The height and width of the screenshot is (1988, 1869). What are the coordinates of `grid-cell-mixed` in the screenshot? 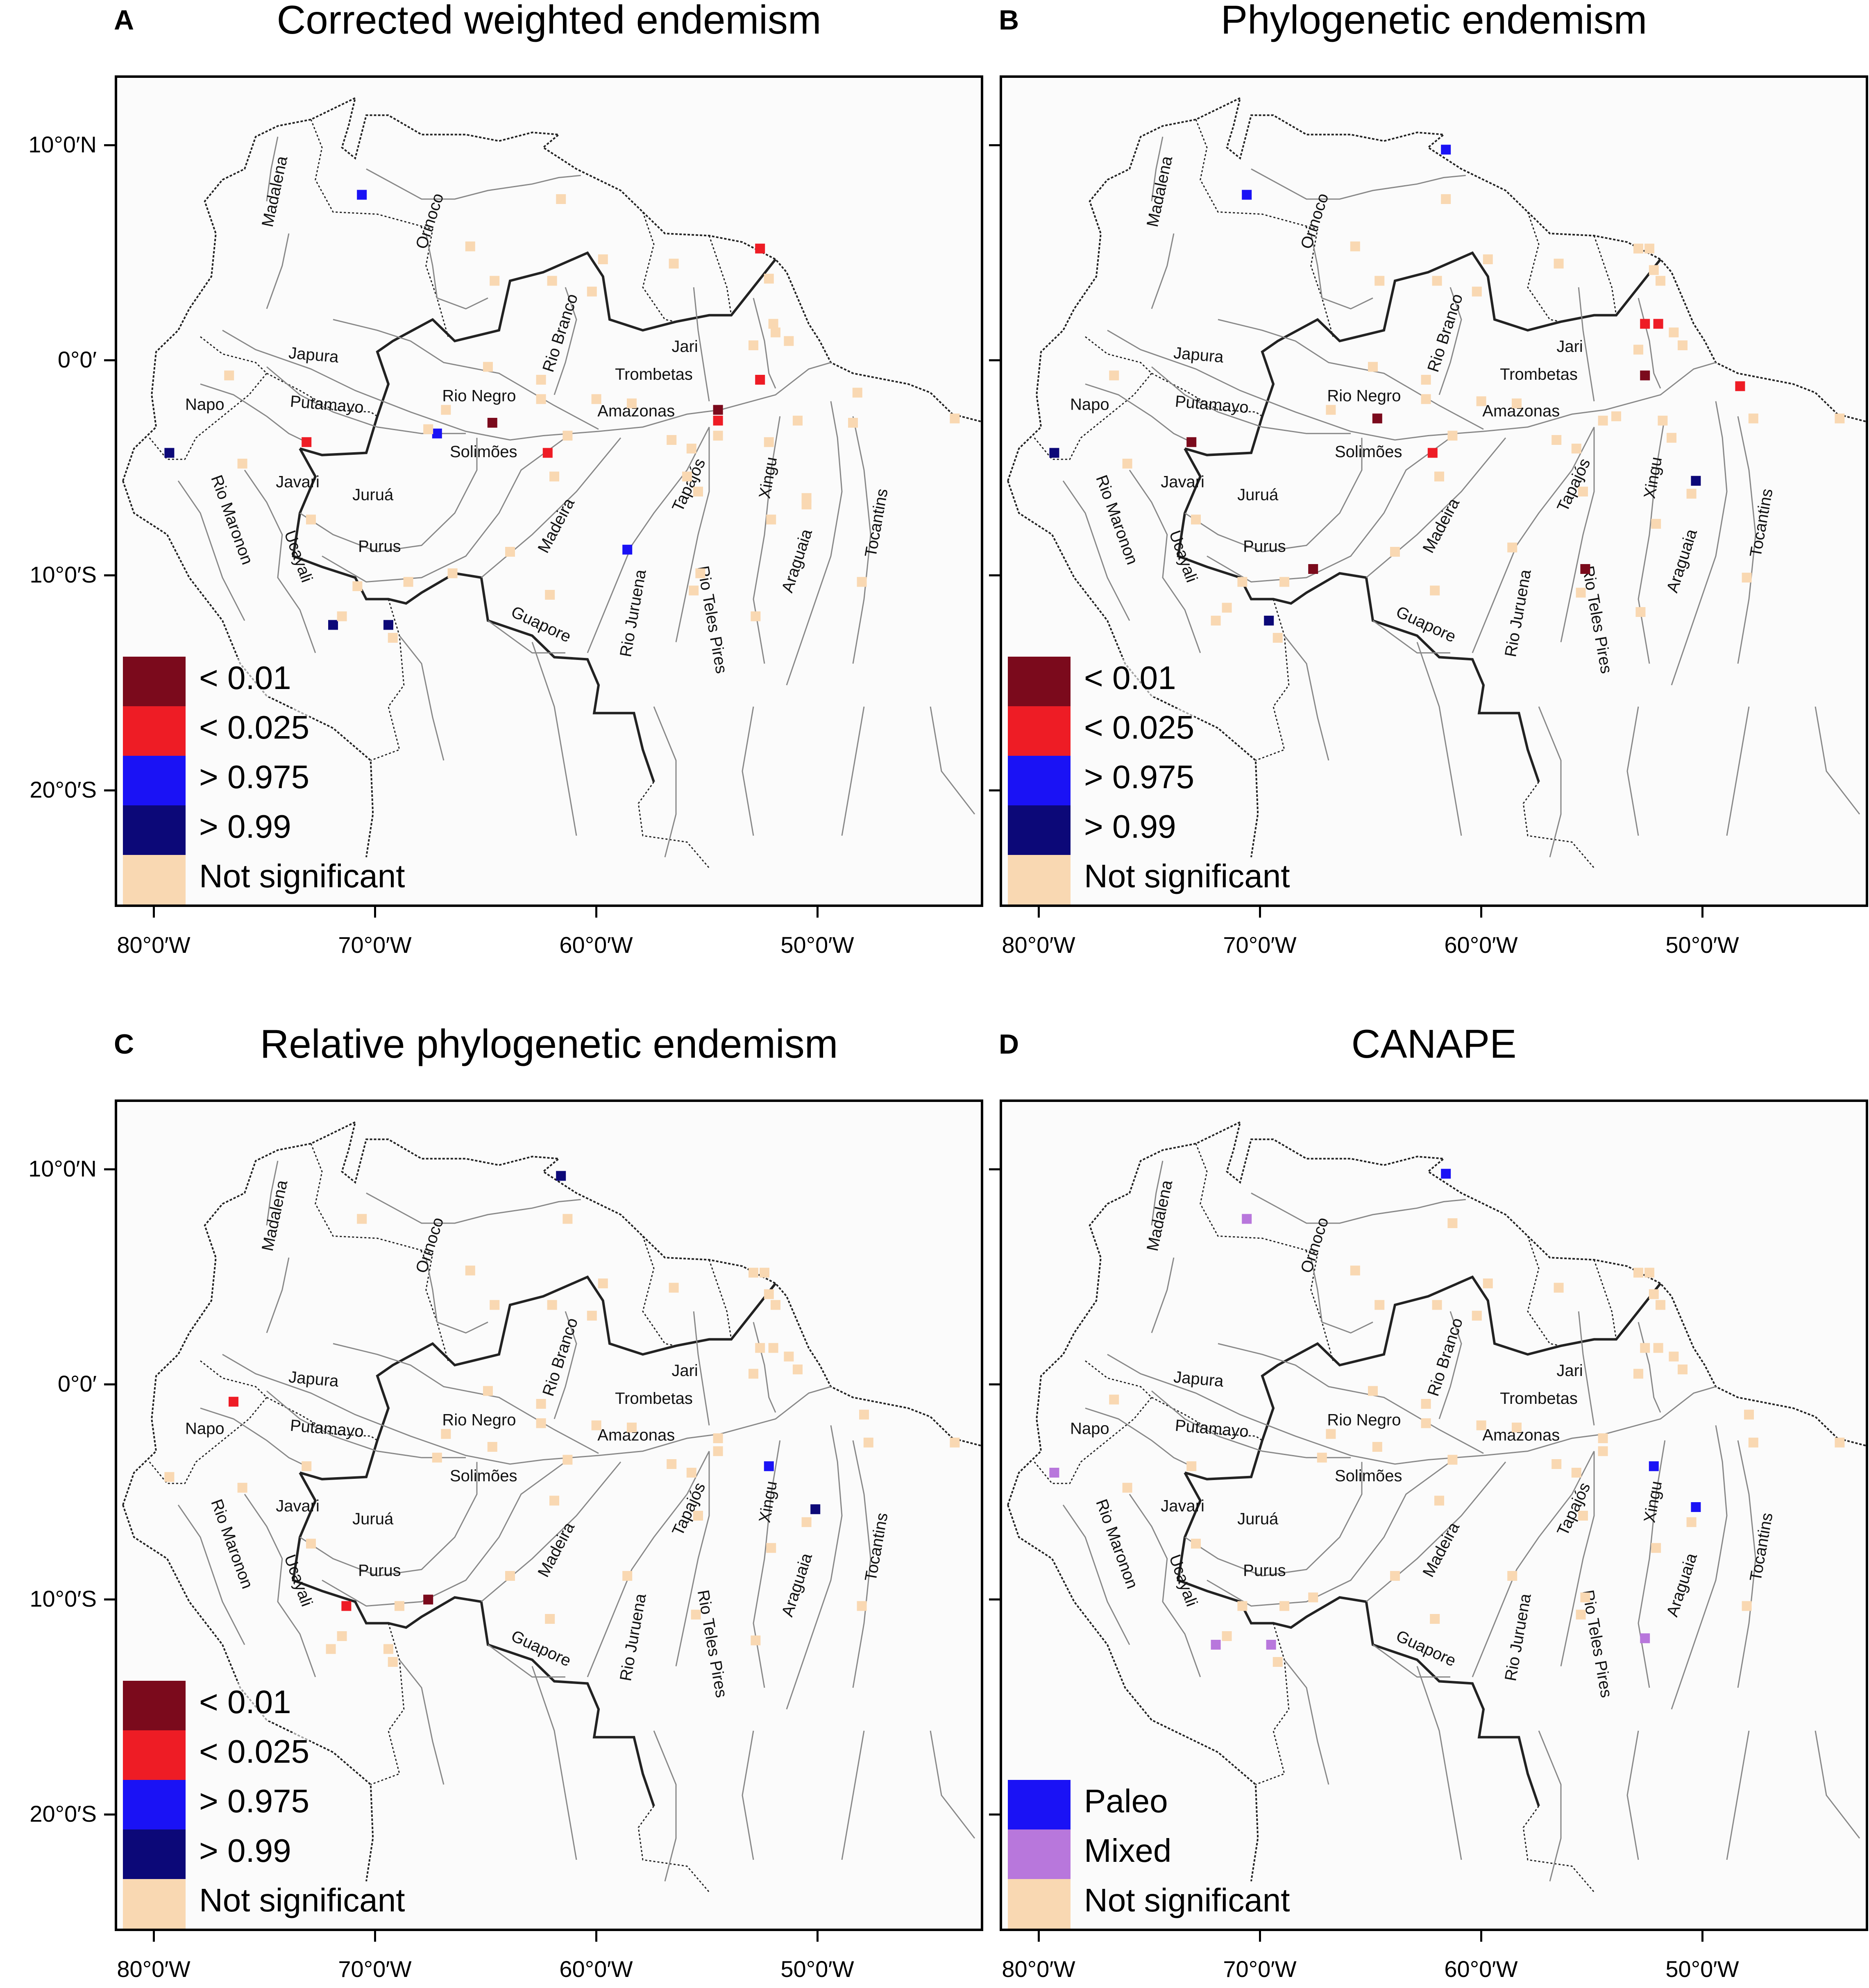 It's located at (1645, 1638).